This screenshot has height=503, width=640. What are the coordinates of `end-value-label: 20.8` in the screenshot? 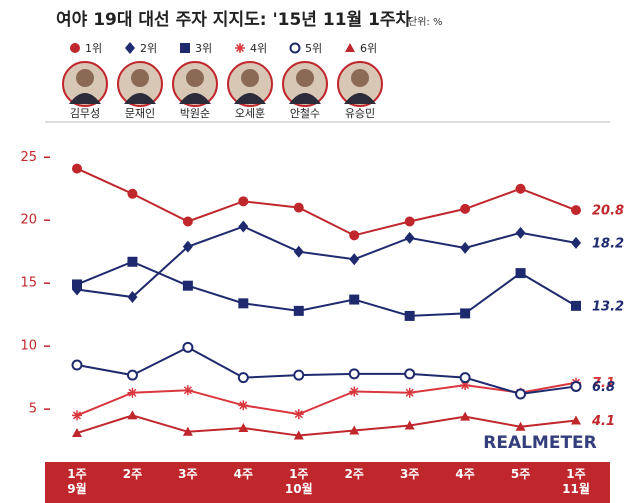 It's located at (608, 211).